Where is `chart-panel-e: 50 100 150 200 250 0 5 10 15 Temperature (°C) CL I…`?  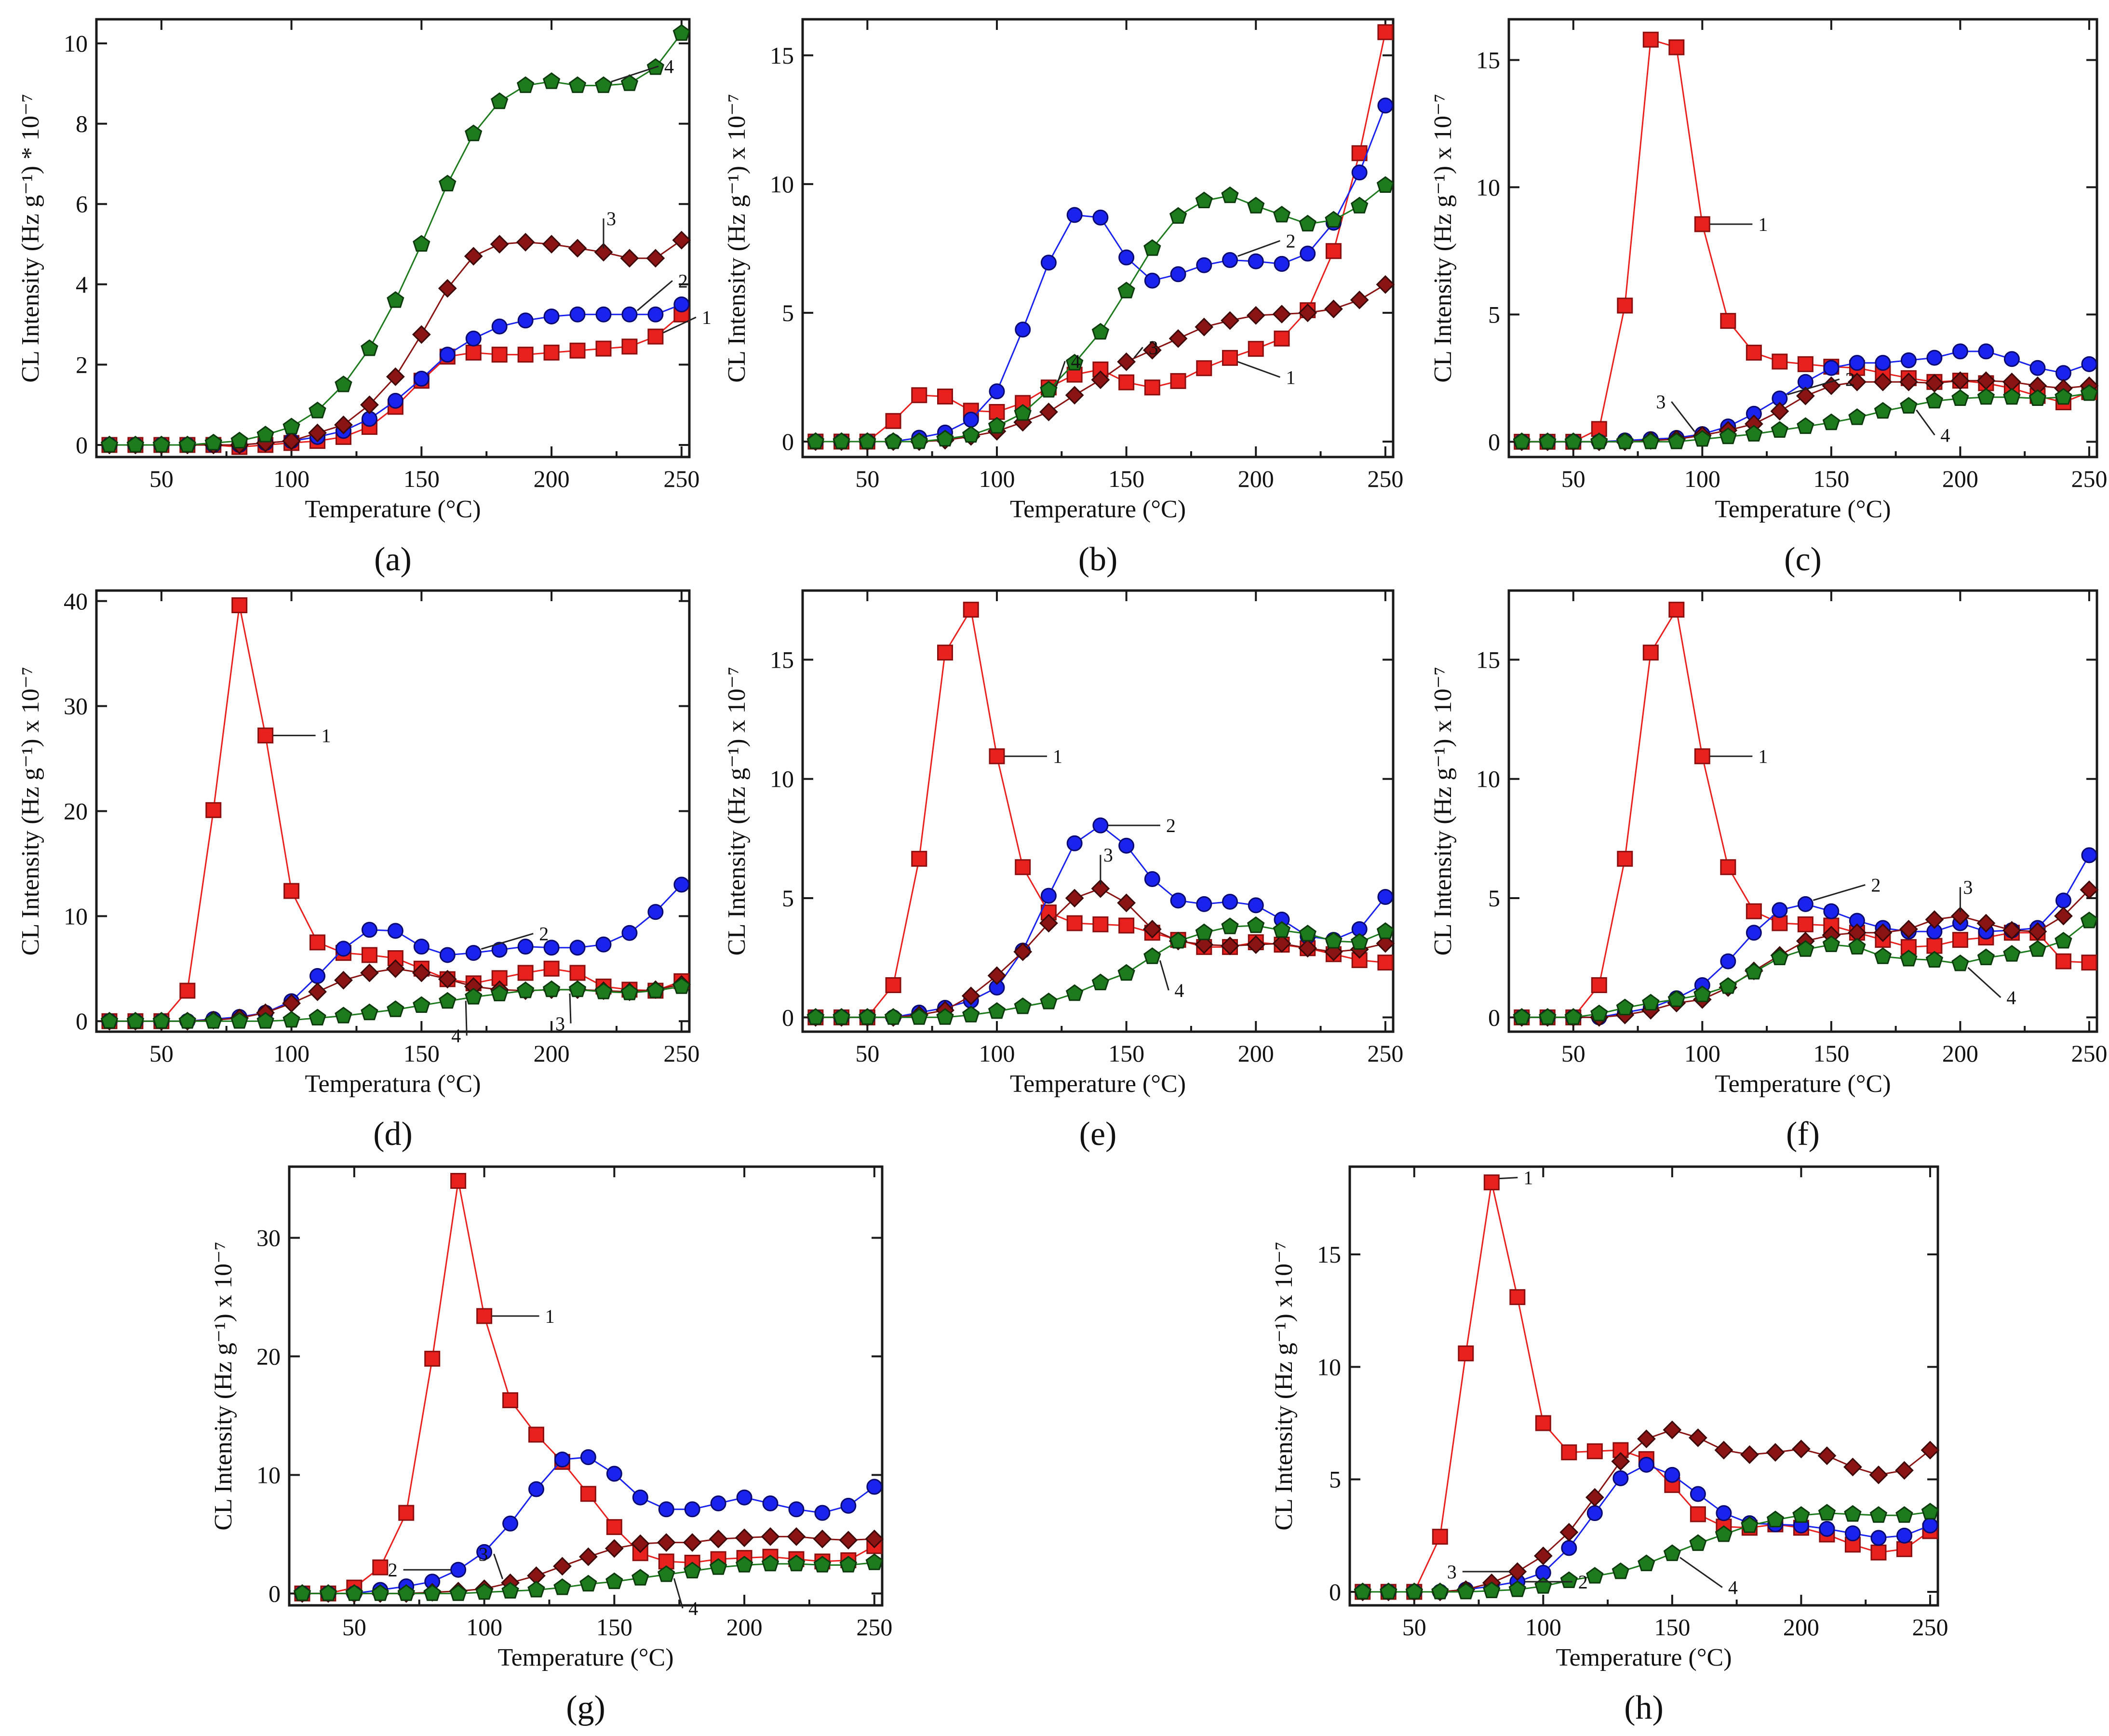
chart-panel-e: 50 100 150 200 250 0 5 10 15 Temperature (°C) CL I… is located at coordinates (1063, 871).